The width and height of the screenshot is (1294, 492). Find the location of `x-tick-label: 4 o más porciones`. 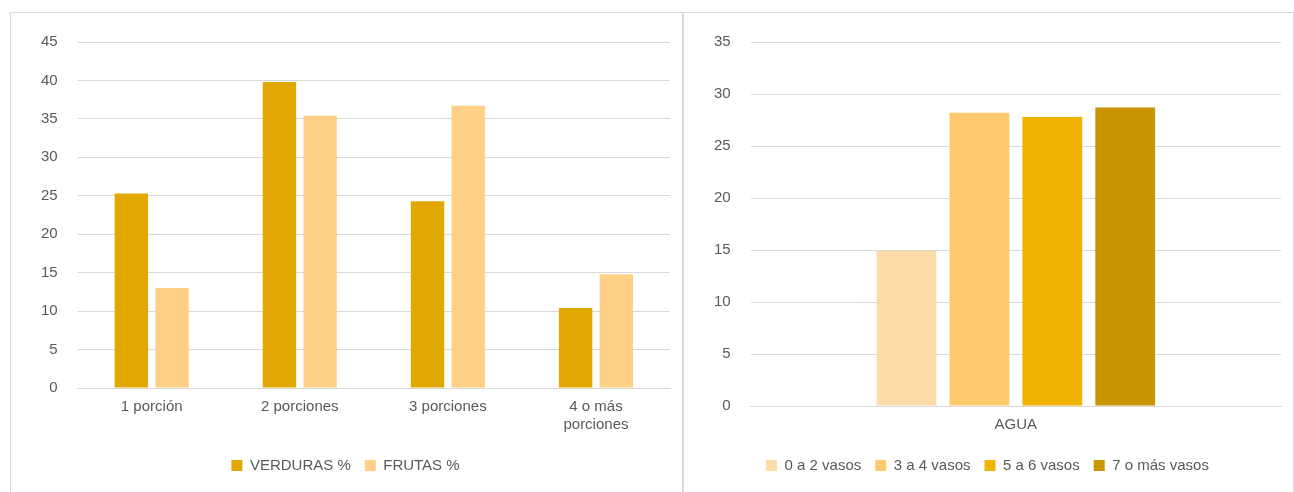

x-tick-label: 4 o más porciones is located at coordinates (596, 415).